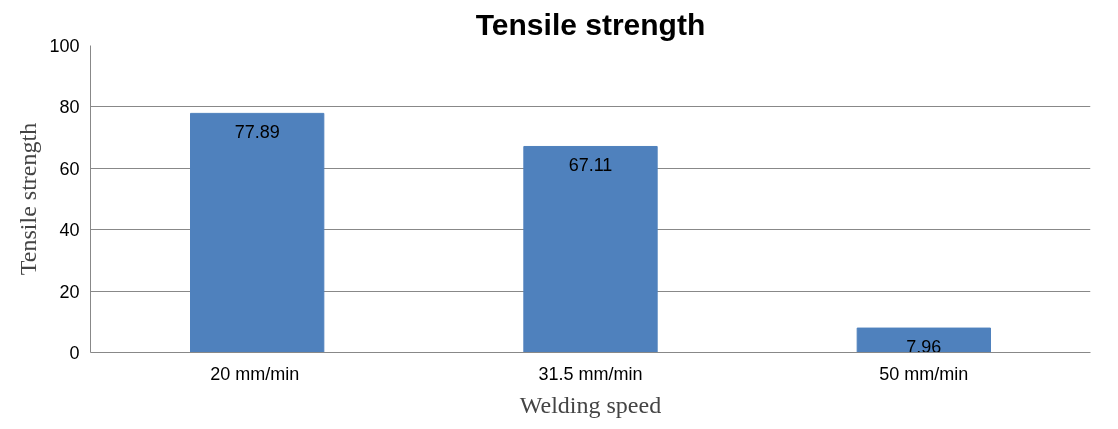 The height and width of the screenshot is (429, 1118). Describe the element at coordinates (924, 373) in the screenshot. I see `x-tick-label: 50 mm/min` at that location.